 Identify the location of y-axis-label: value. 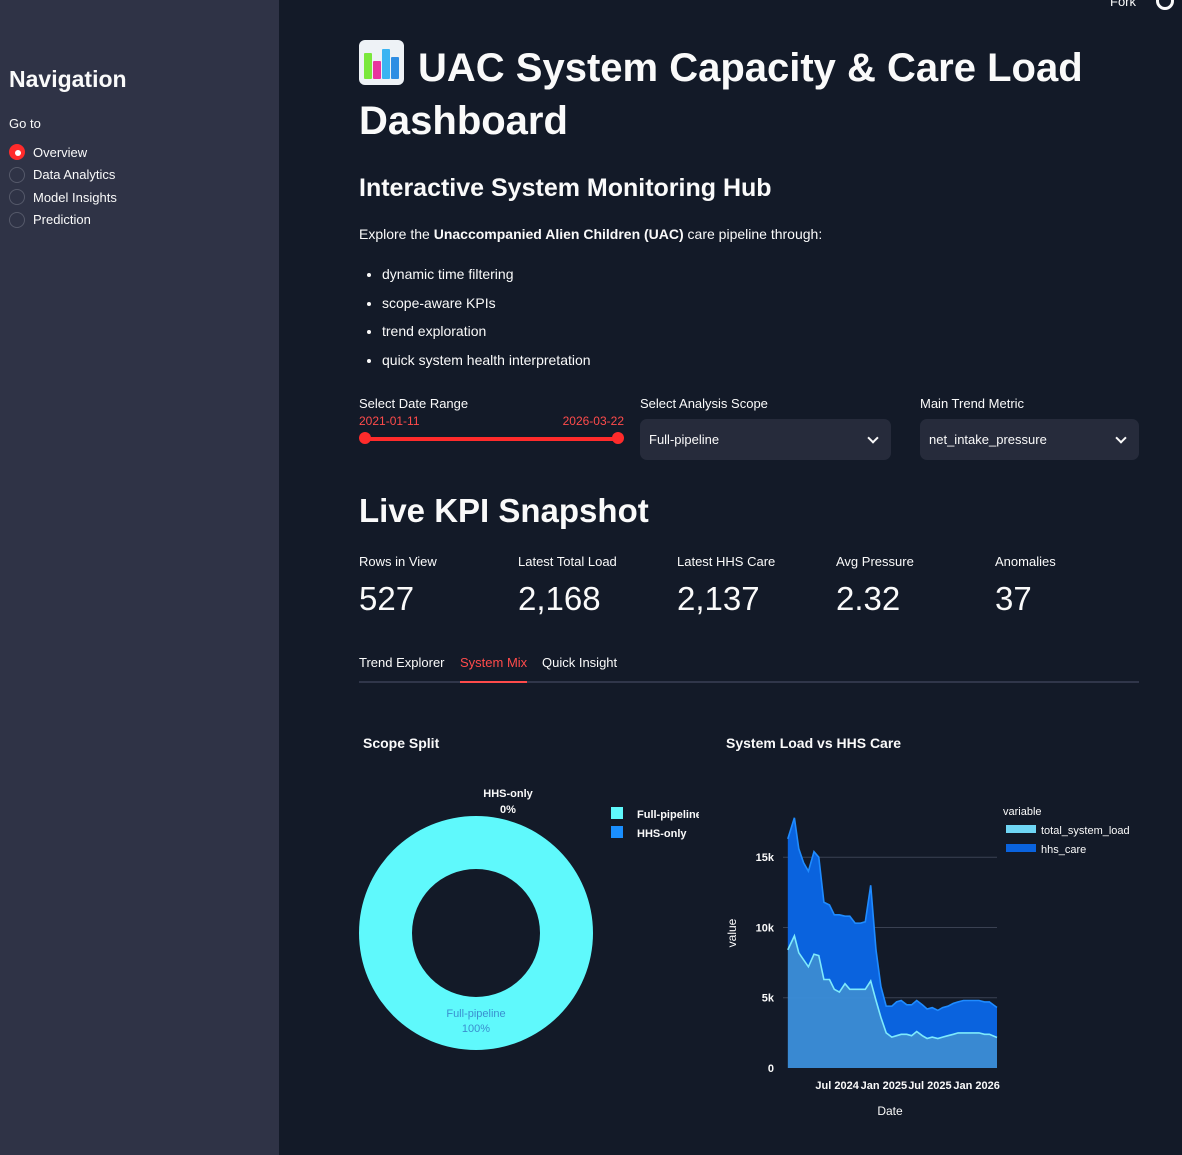
(732, 932).